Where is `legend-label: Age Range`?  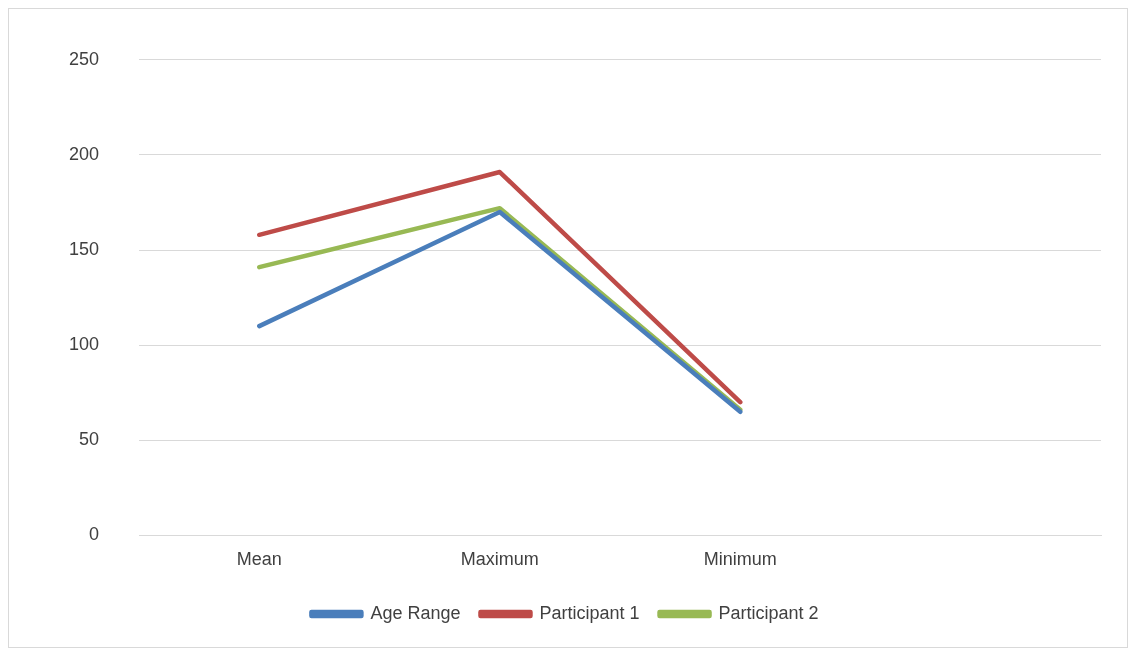 legend-label: Age Range is located at coordinates (415, 612).